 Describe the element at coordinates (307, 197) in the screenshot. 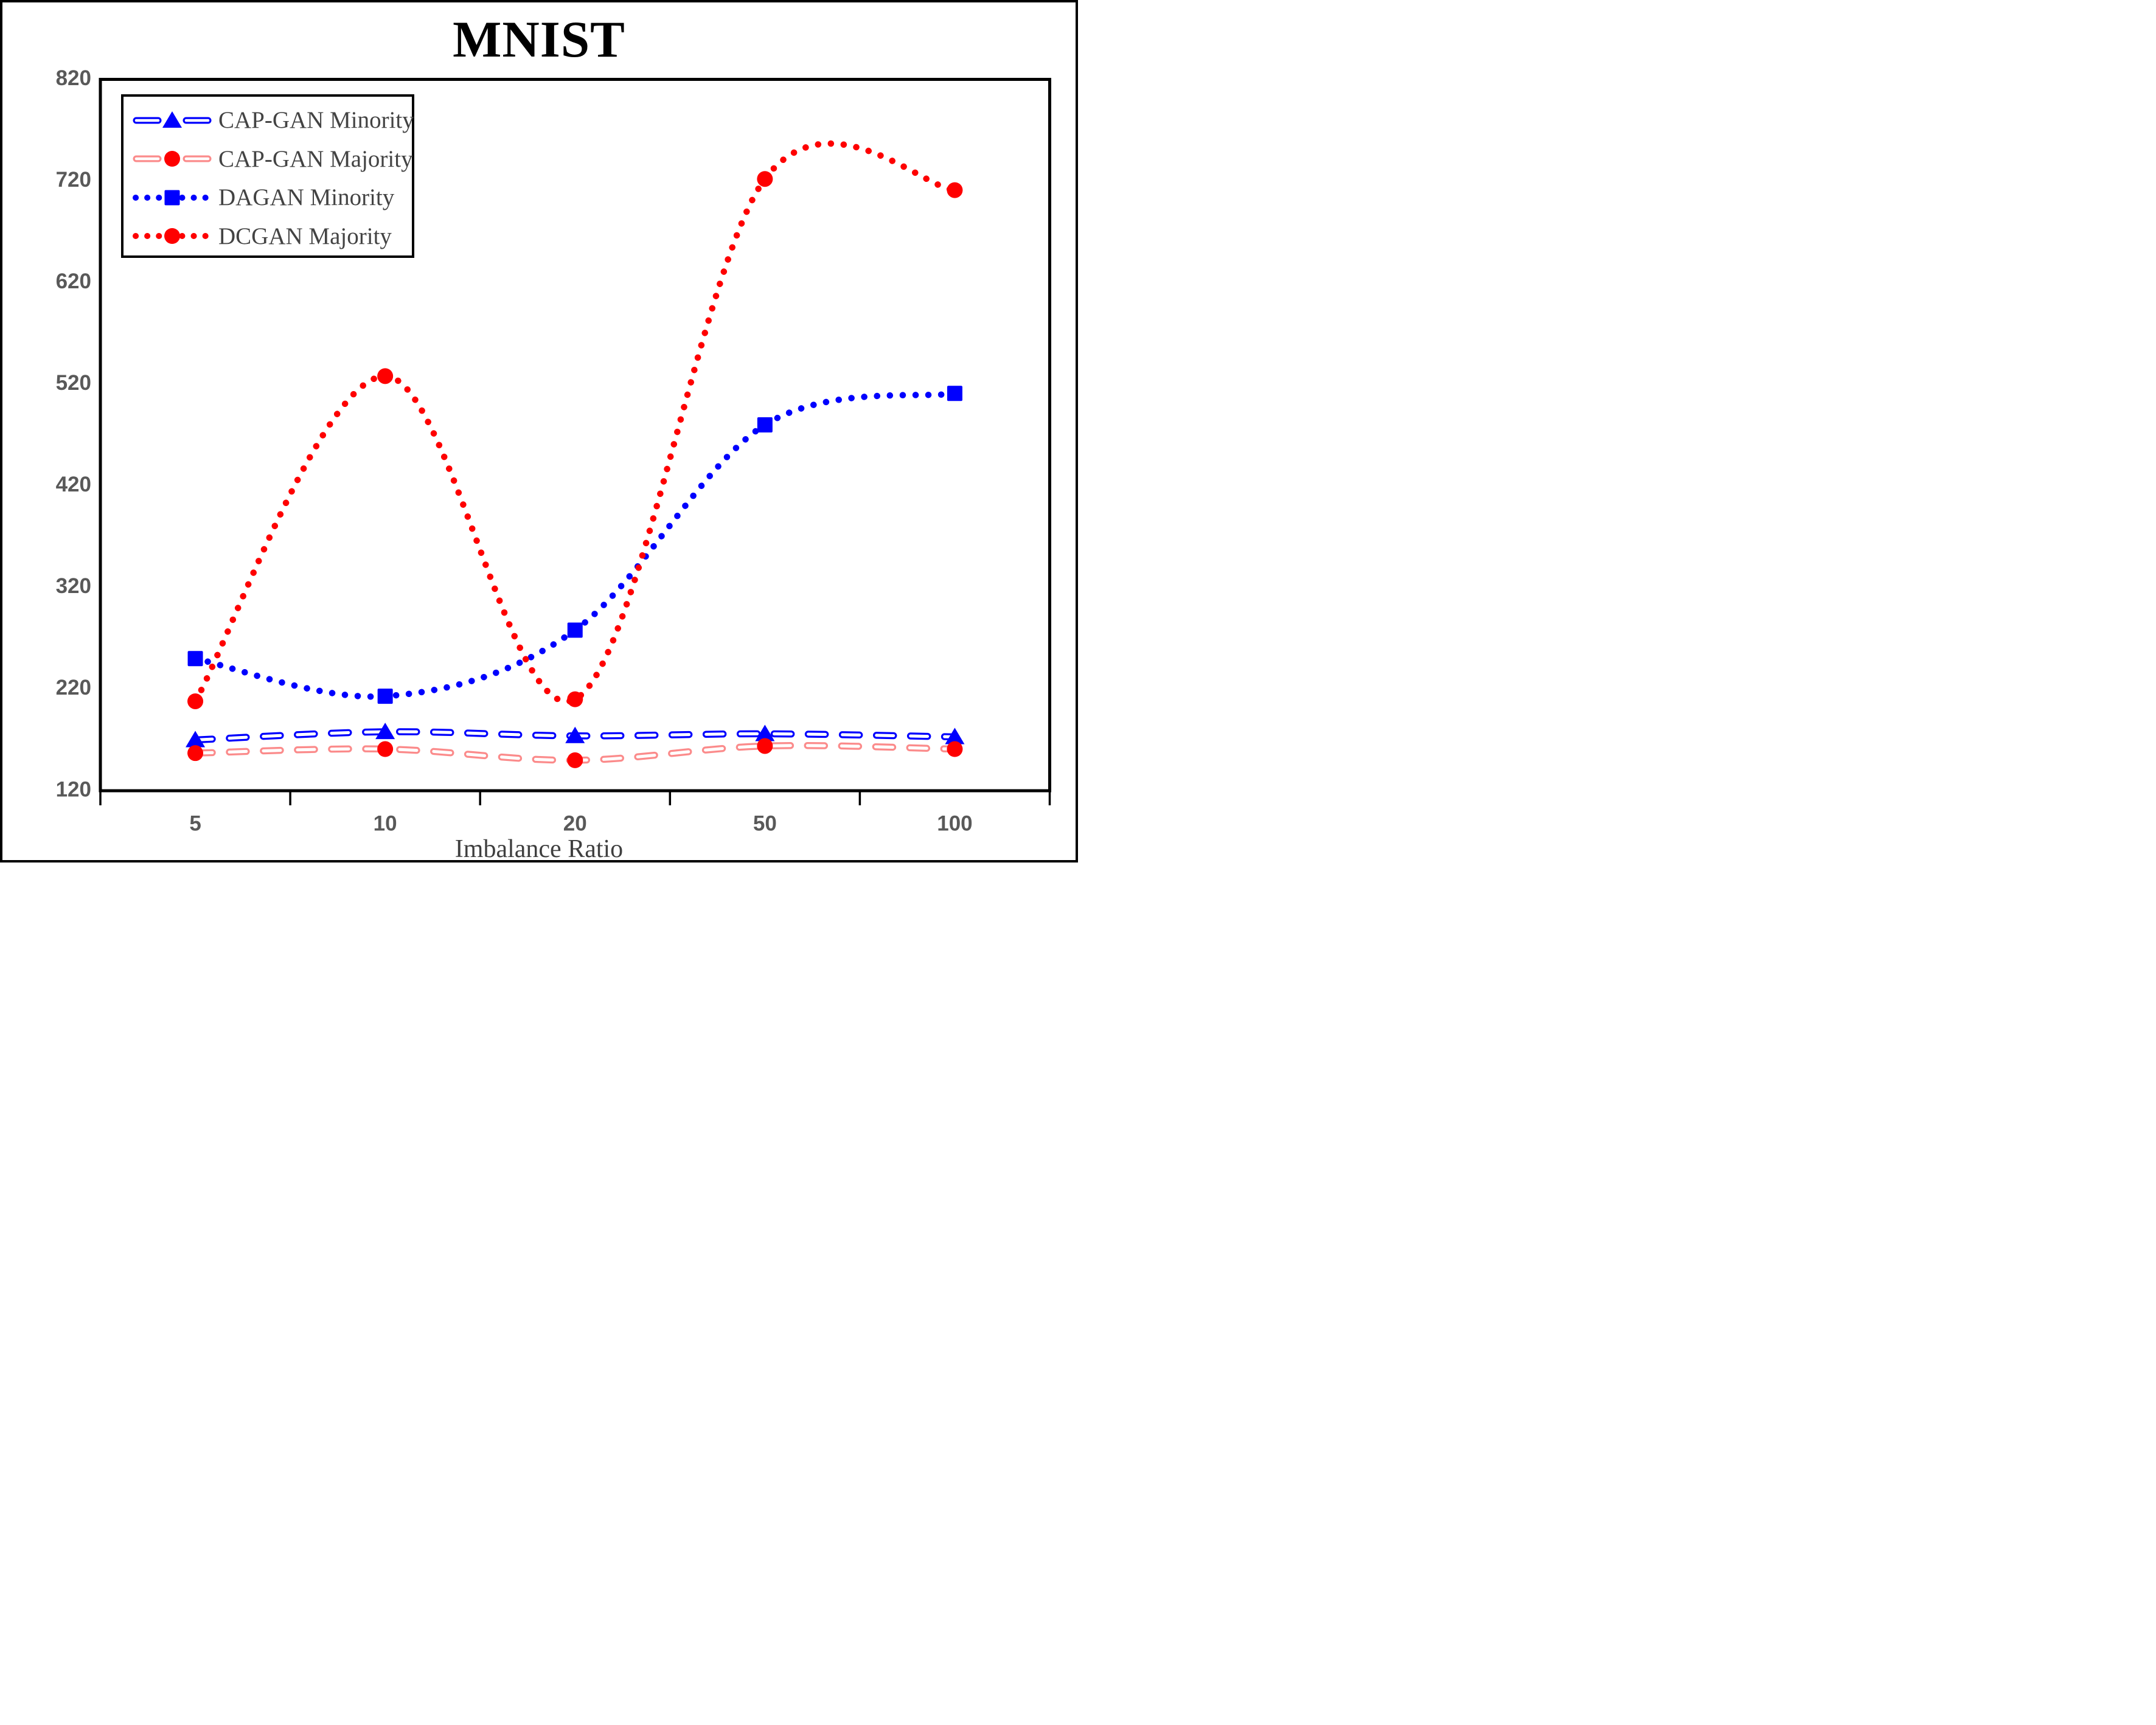

I see `legend-label: DAGAN Minority` at that location.